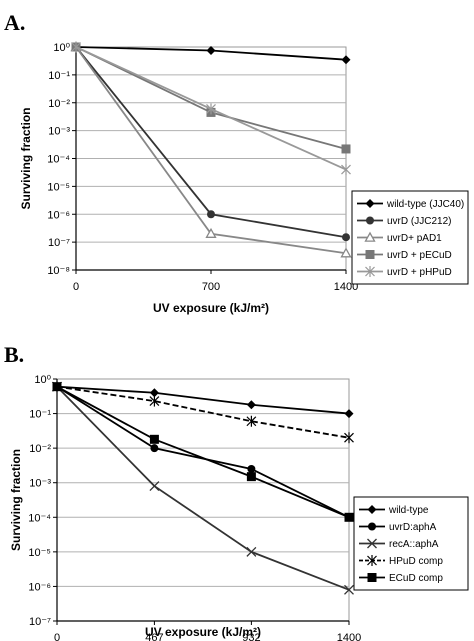 This screenshot has height=641, width=474. What do you see at coordinates (203, 632) in the screenshot?
I see `panel-b-x-axis-label: UV exposure (kJ/m²)` at bounding box center [203, 632].